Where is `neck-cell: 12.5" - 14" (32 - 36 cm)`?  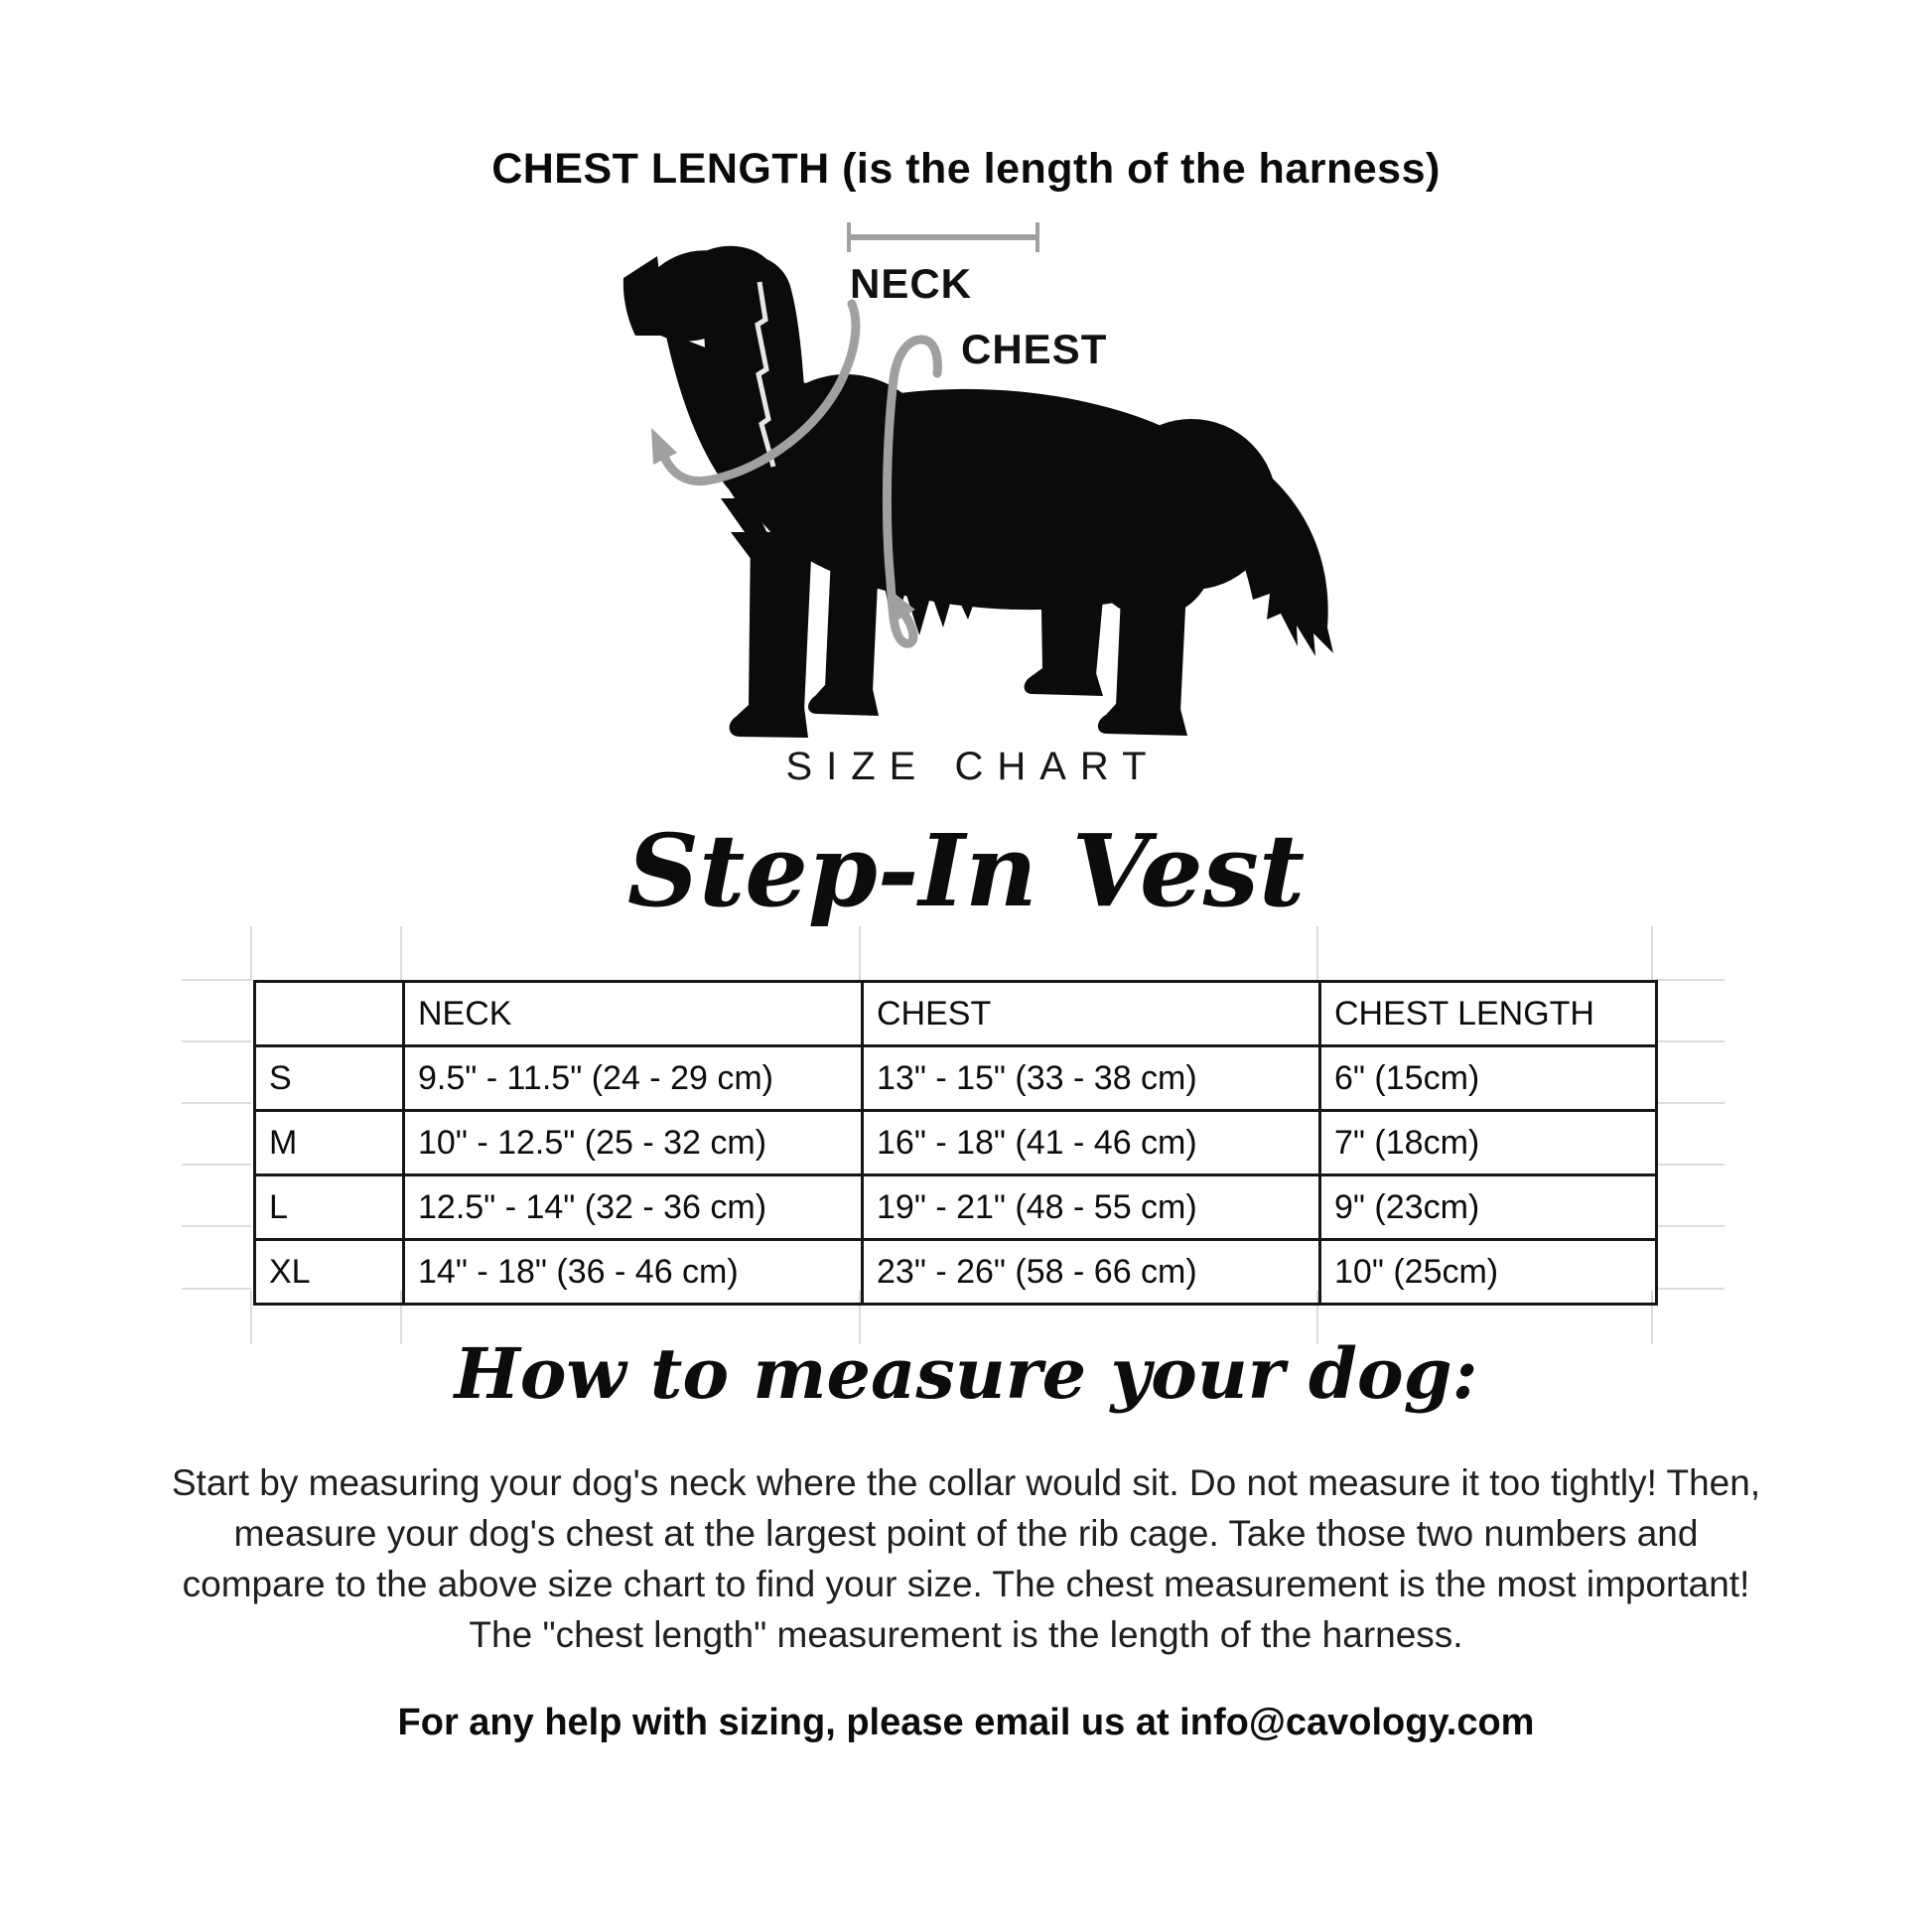
neck-cell: 12.5" - 14" (32 - 36 cm) is located at coordinates (633, 1207).